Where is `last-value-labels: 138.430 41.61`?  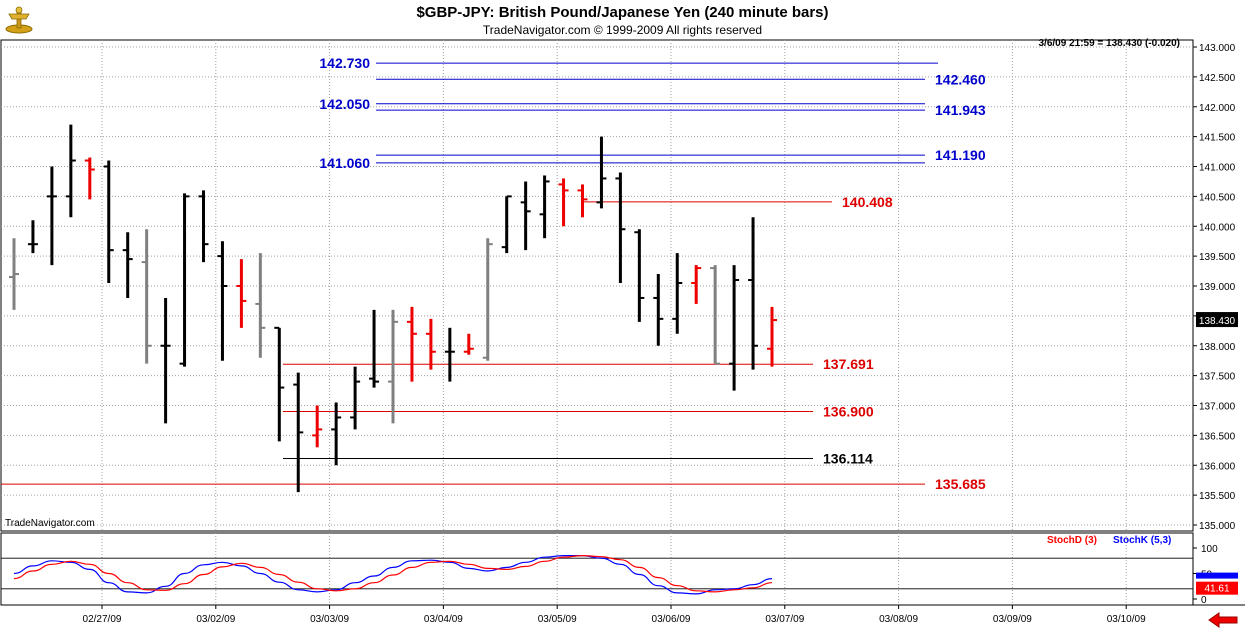 last-value-labels: 138.430 41.61 is located at coordinates (1217, 453).